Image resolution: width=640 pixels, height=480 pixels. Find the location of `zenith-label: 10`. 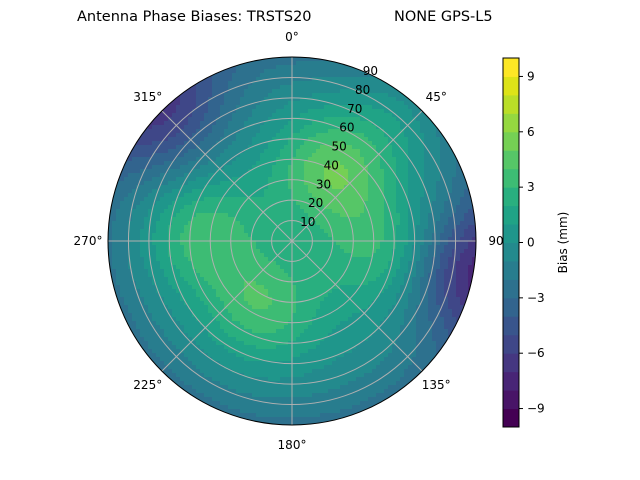

zenith-label: 10 is located at coordinates (307, 222).